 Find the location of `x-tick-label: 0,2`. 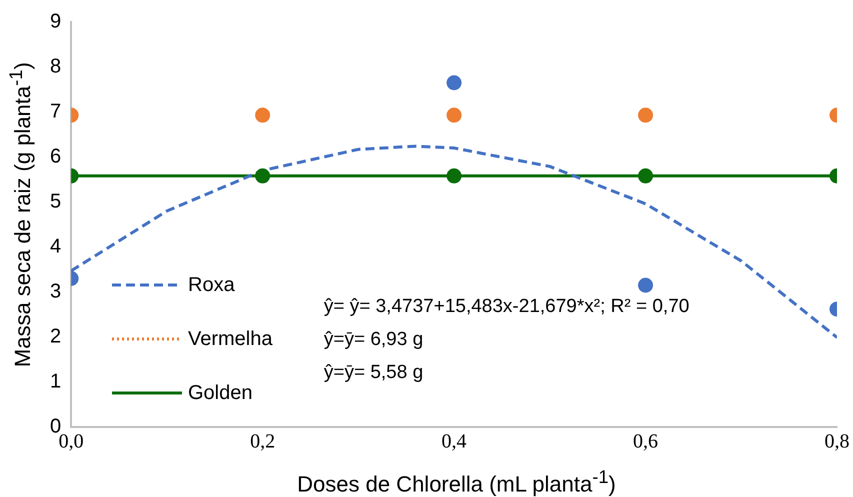

x-tick-label: 0,2 is located at coordinates (263, 441).